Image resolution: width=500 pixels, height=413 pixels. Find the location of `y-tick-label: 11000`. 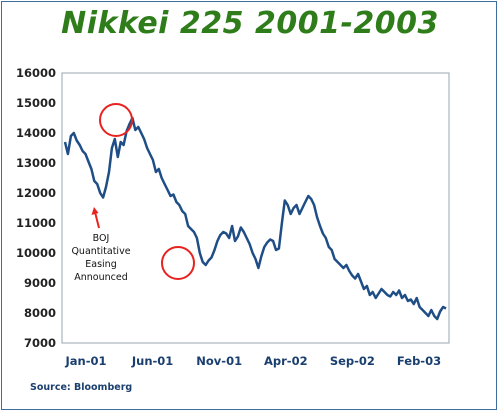

y-tick-label: 11000 is located at coordinates (36, 223).